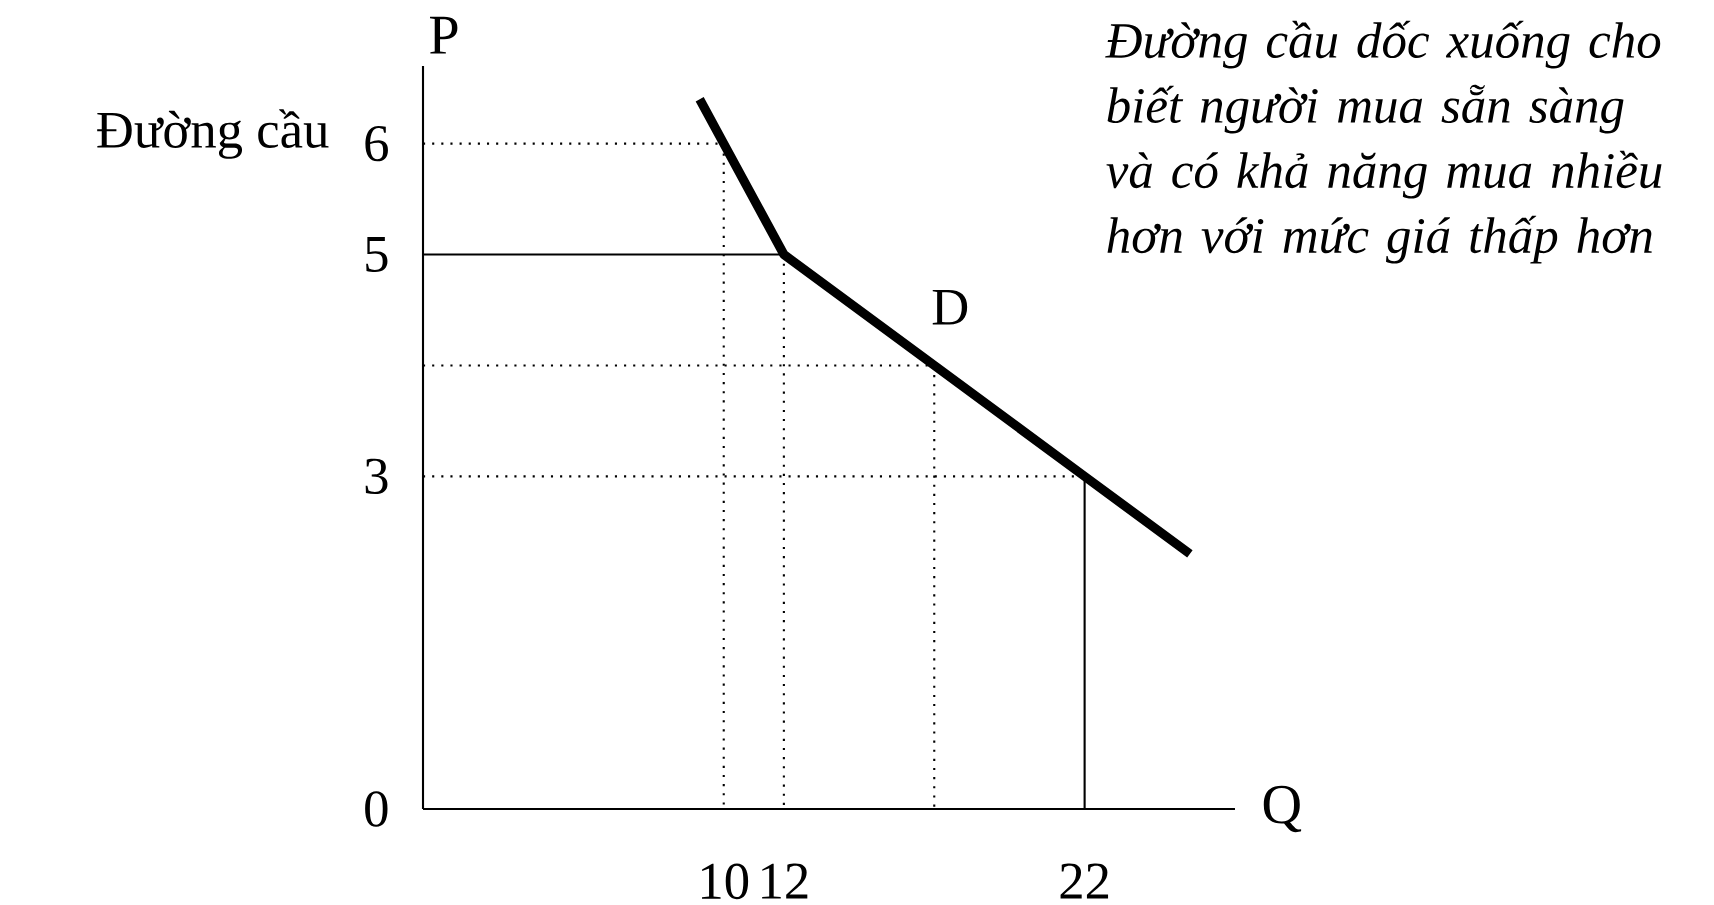 This screenshot has height=905, width=1714. I want to click on series-label: D, so click(950, 307).